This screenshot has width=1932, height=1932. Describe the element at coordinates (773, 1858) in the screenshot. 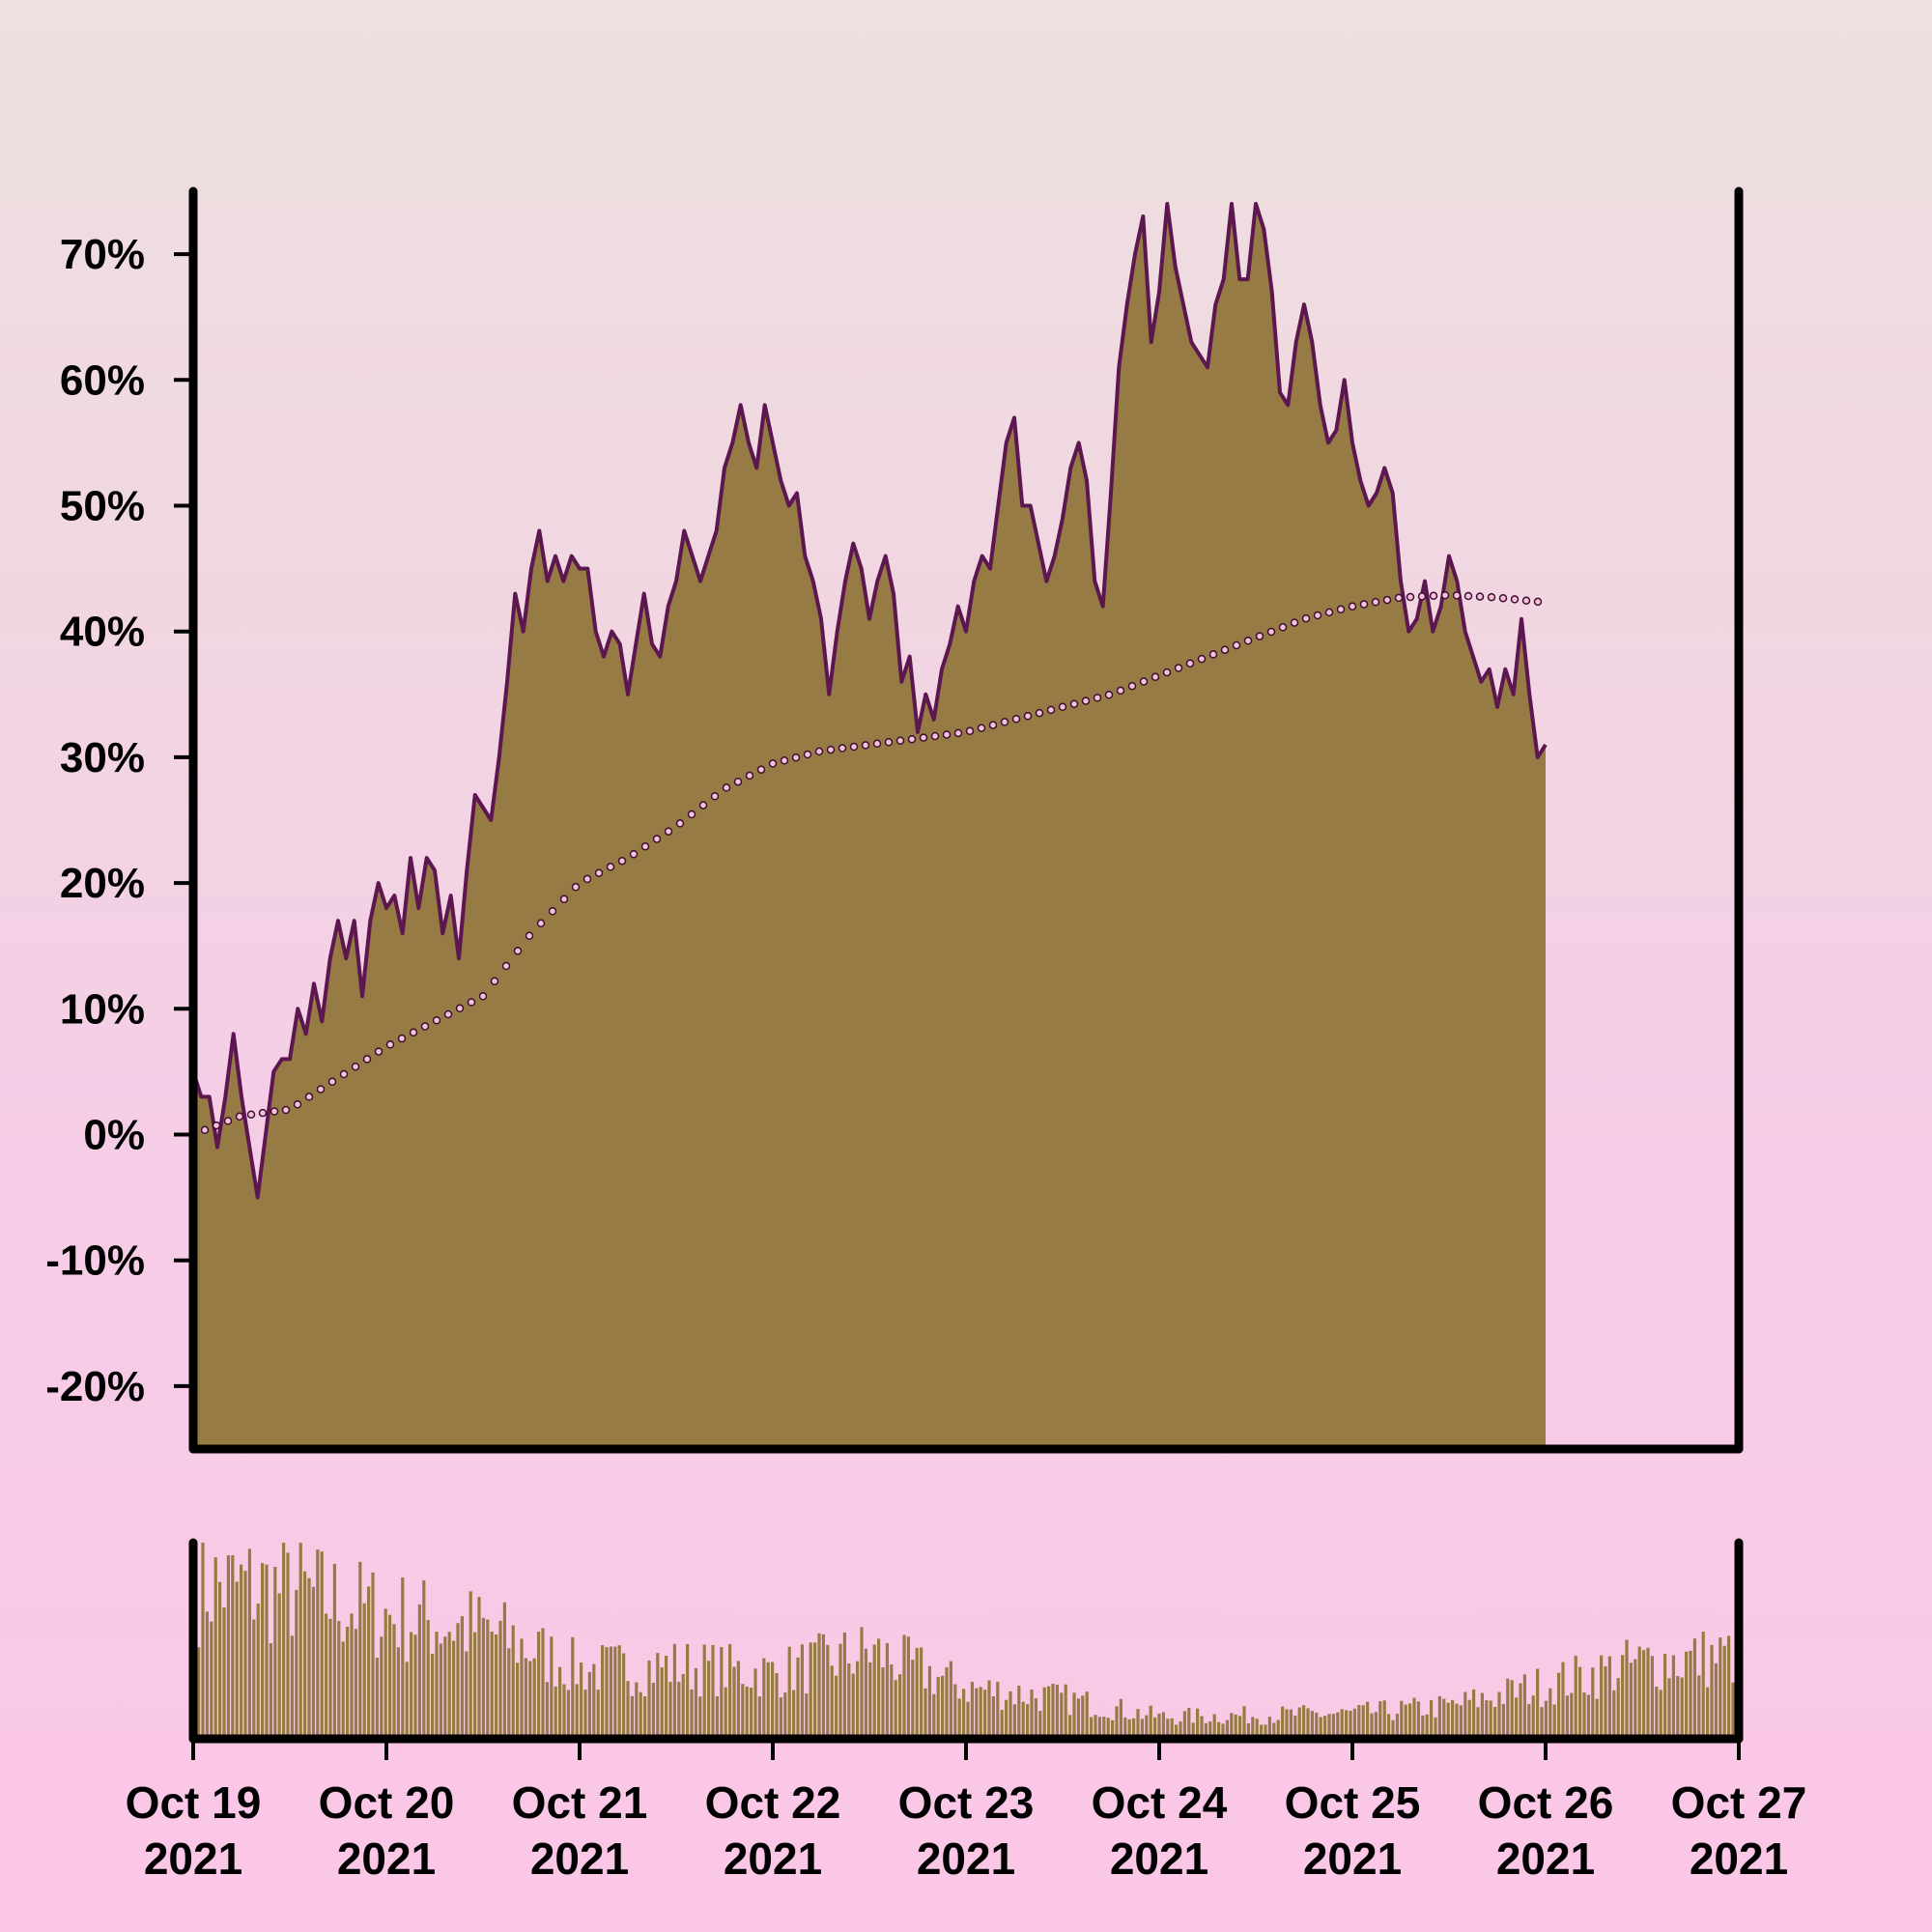

I see `x-tick-label-year: 2021` at that location.